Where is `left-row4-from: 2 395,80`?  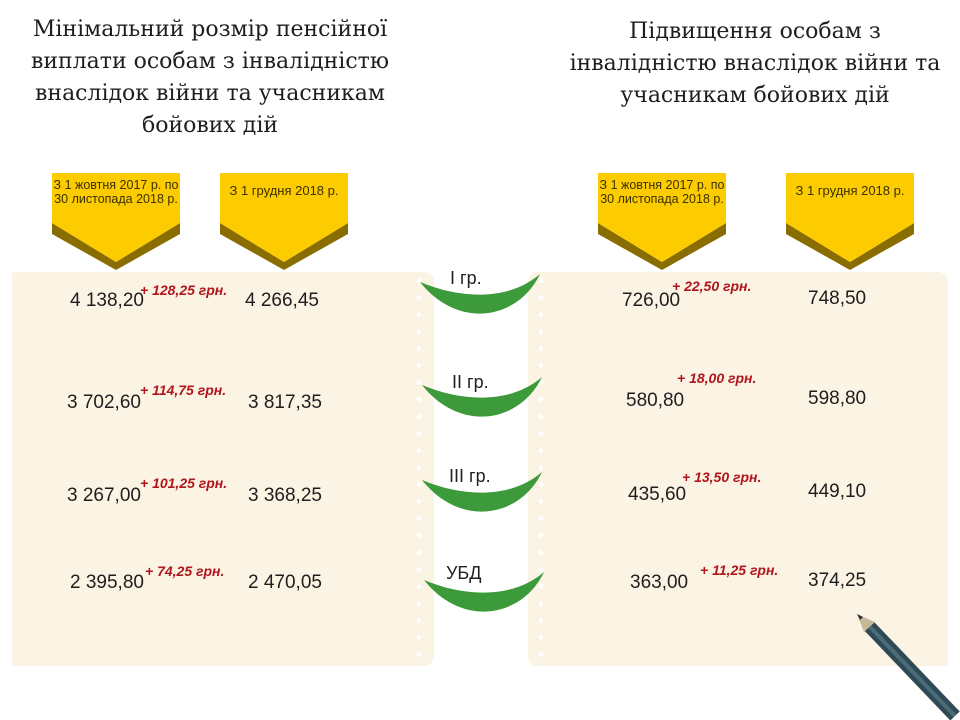
left-row4-from: 2 395,80 is located at coordinates (107, 582).